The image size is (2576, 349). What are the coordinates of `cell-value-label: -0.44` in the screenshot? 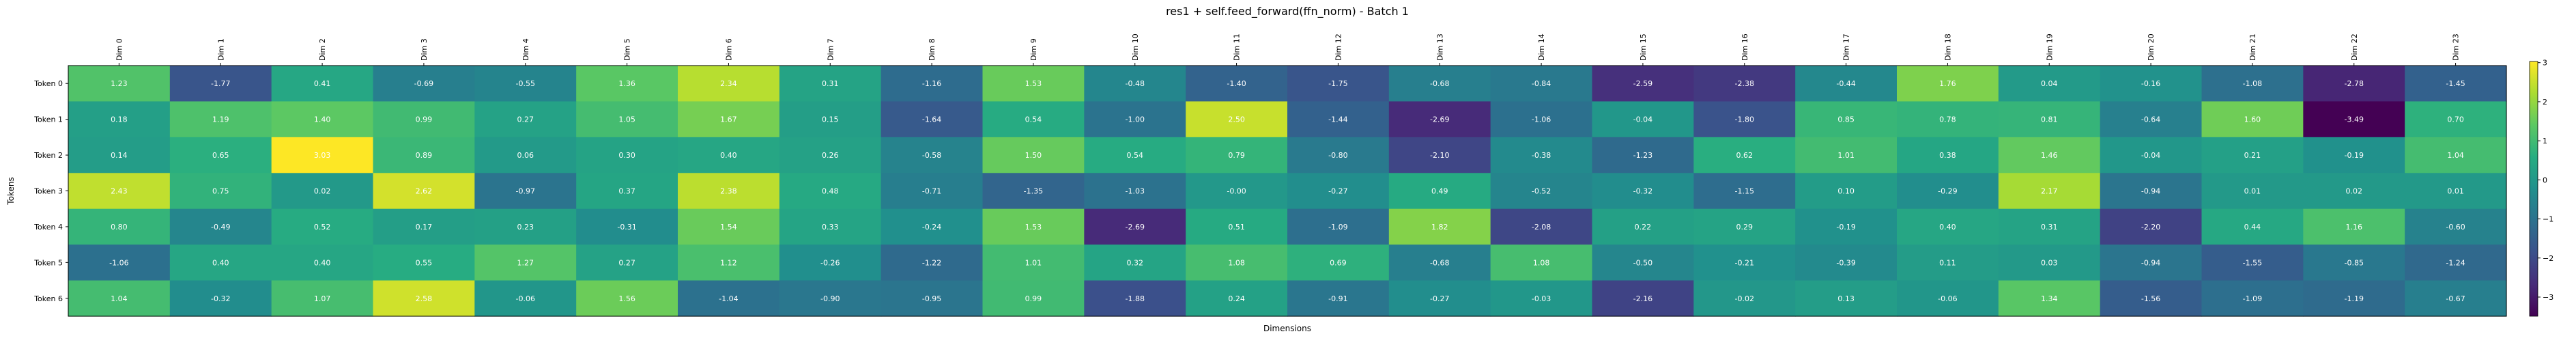 It's located at (1845, 83).